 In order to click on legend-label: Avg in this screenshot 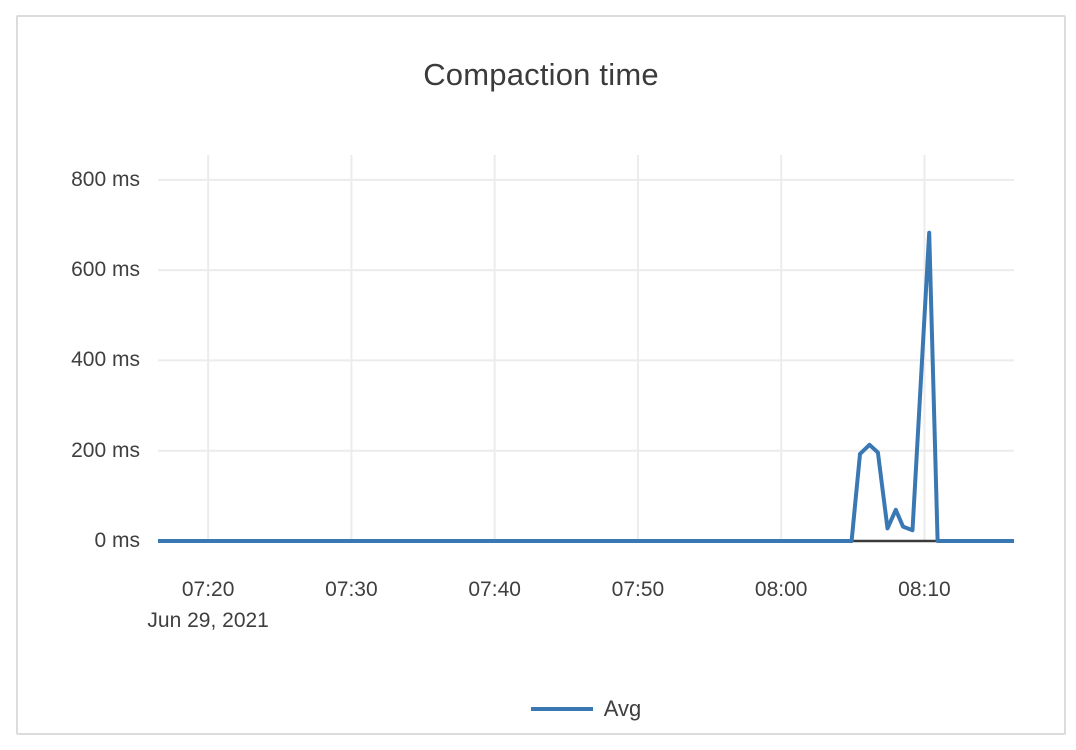, I will do `click(622, 708)`.